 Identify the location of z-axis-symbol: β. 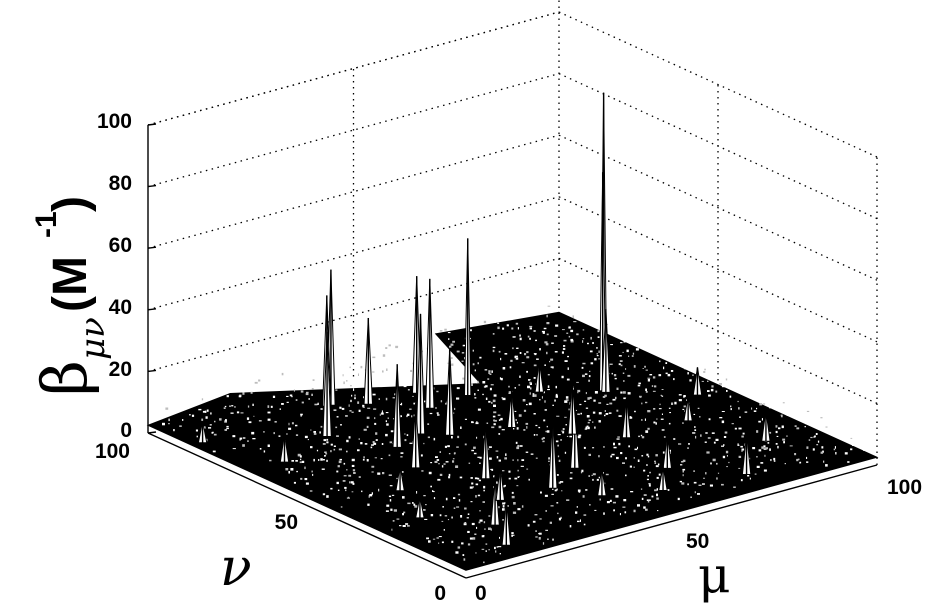
(64, 378).